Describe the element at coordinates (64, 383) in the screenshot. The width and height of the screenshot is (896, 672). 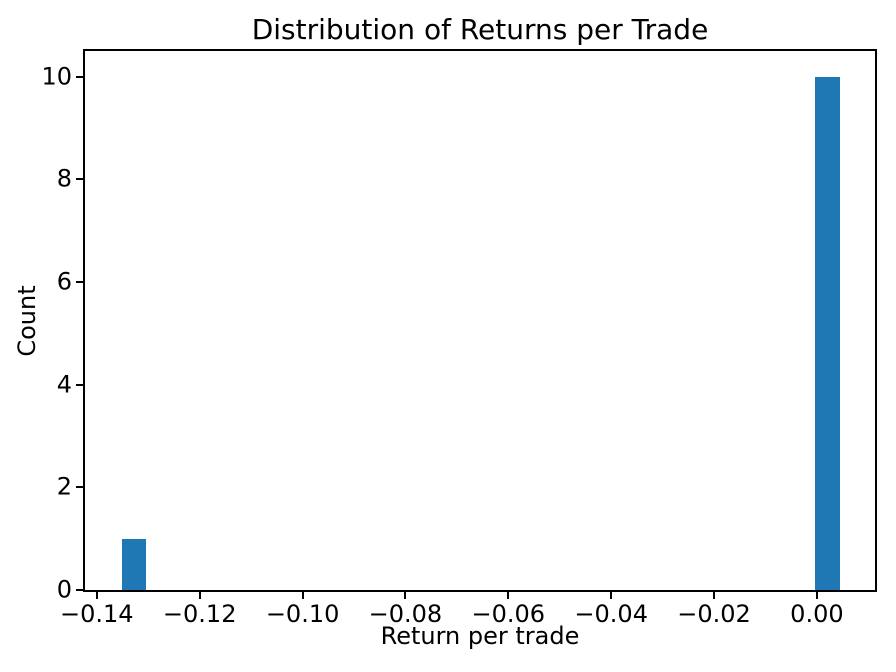
I see `y-tick-label: 4` at that location.